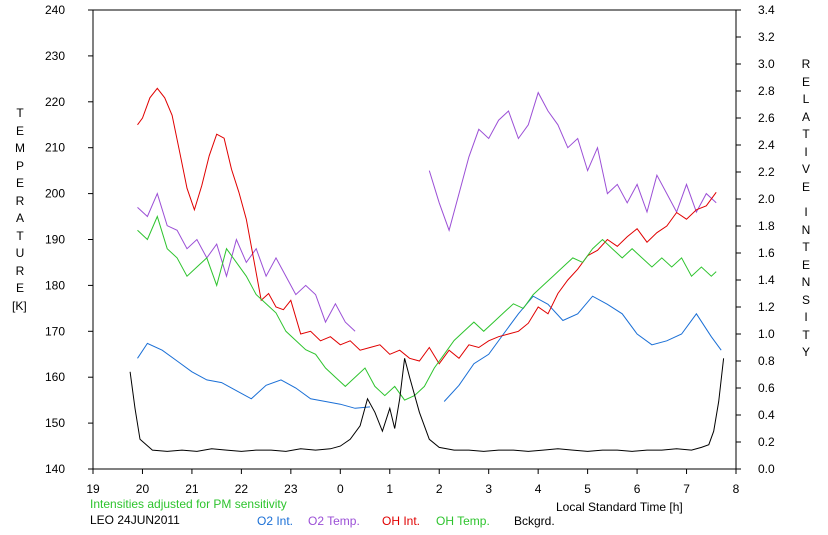  Describe the element at coordinates (20, 253) in the screenshot. I see `left-axis-label-letter: U` at that location.